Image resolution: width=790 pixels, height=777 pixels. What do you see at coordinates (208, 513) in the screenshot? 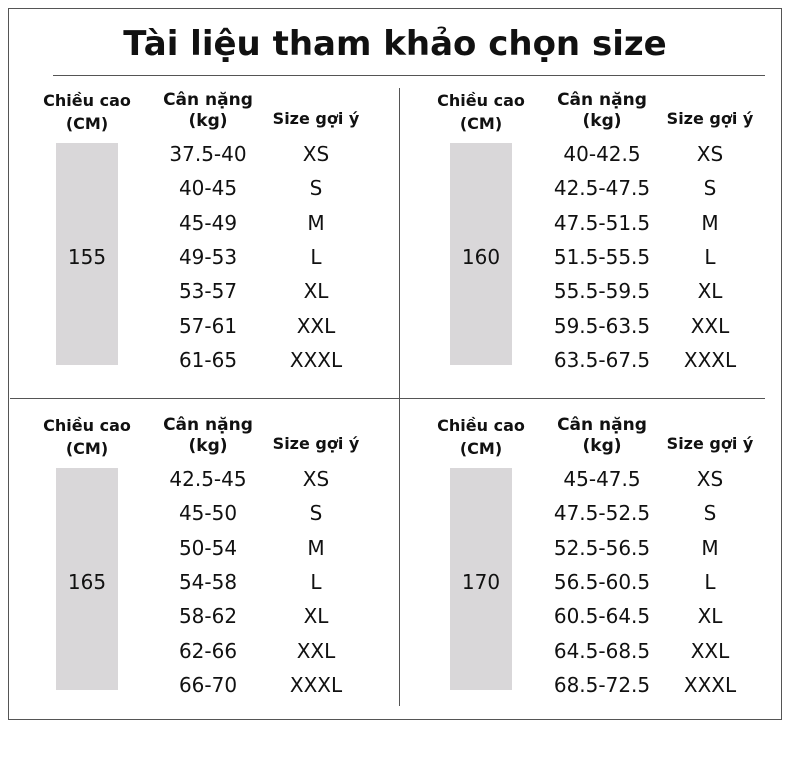
I see `weight: 45-50` at bounding box center [208, 513].